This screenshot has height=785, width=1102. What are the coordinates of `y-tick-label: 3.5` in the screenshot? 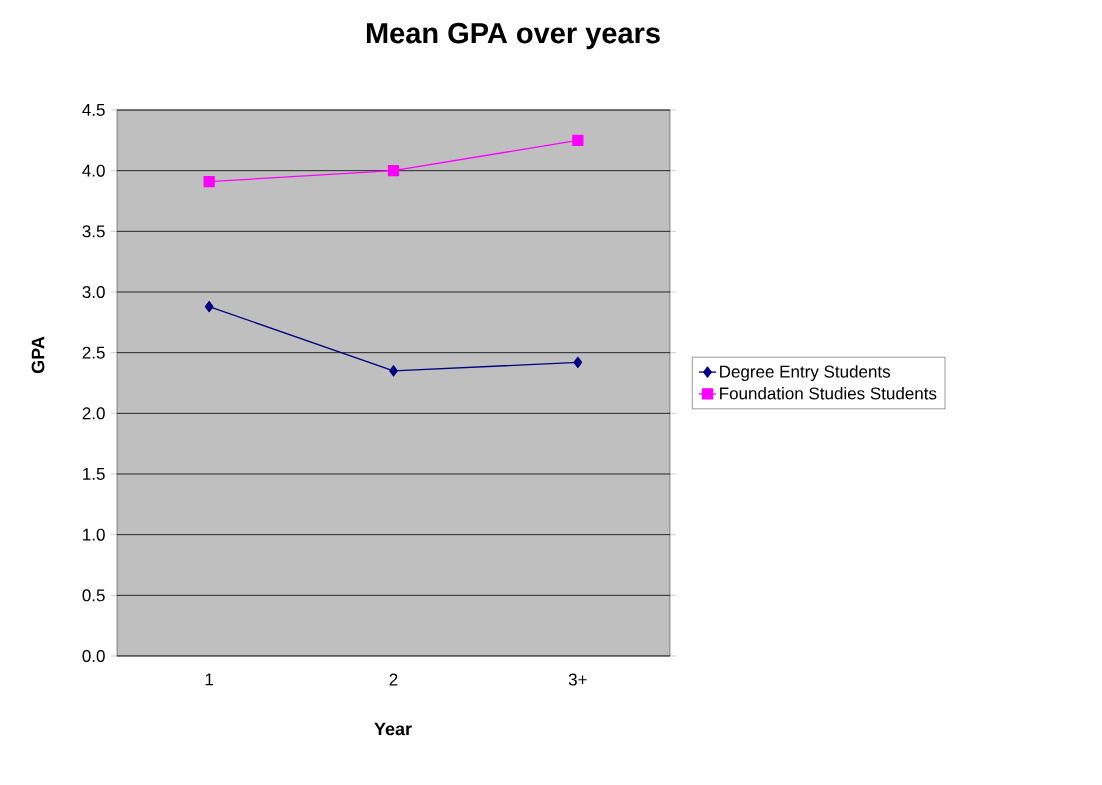 It's located at (93, 231).